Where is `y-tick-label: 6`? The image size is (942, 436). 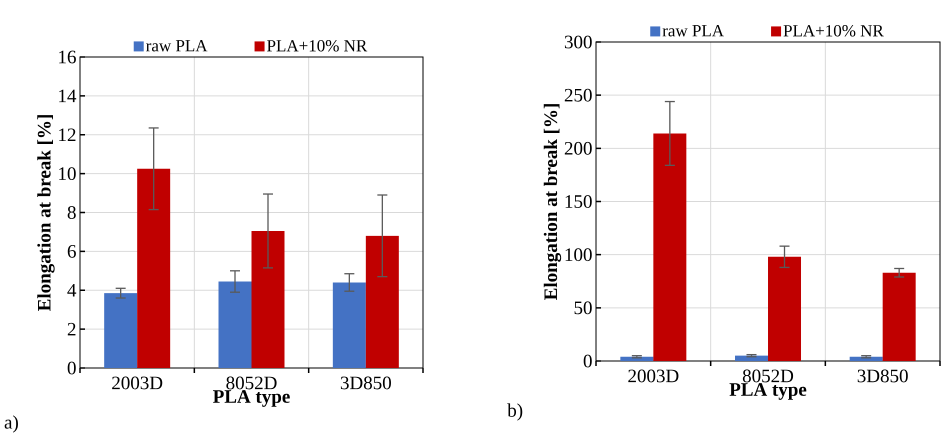 y-tick-label: 6 is located at coordinates (72, 251).